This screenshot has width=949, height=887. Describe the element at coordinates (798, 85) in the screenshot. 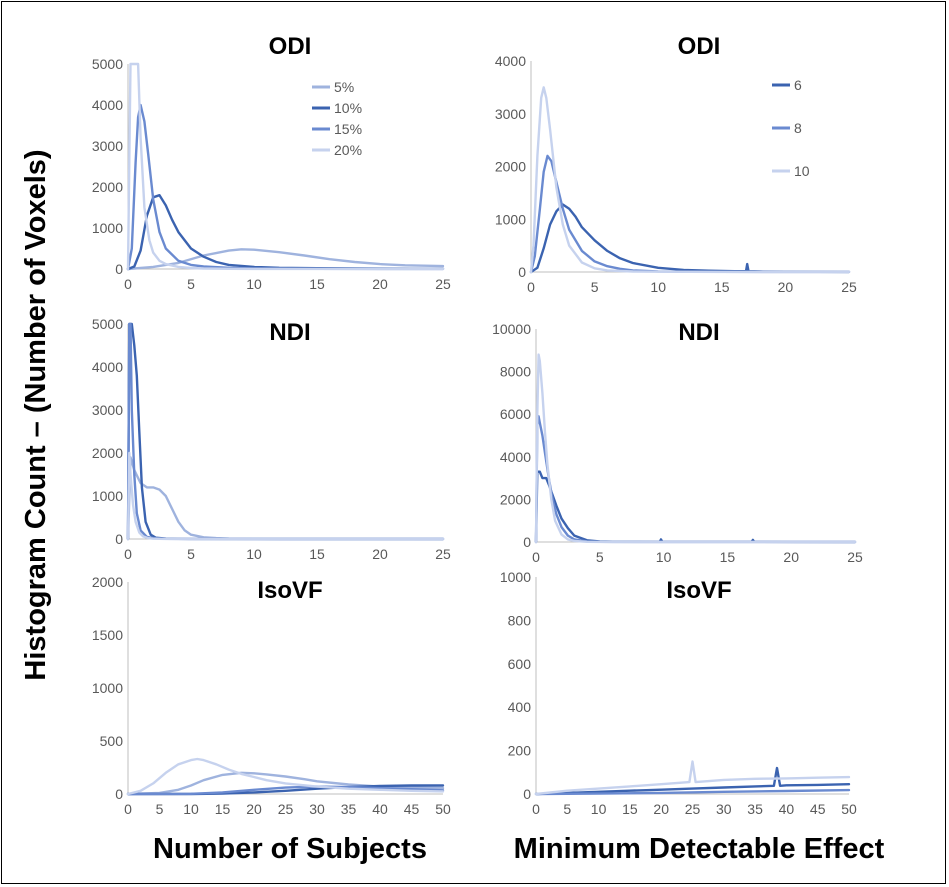

I see `legend-label: 6` at that location.